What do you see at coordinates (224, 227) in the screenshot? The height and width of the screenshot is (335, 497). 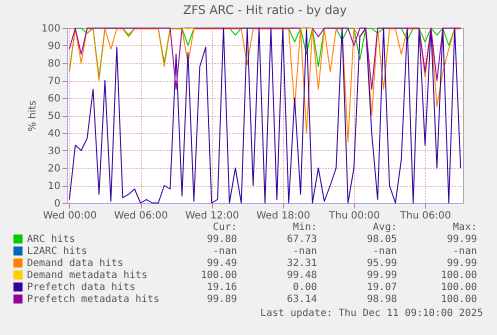 I see `text: Cur:` at bounding box center [224, 227].